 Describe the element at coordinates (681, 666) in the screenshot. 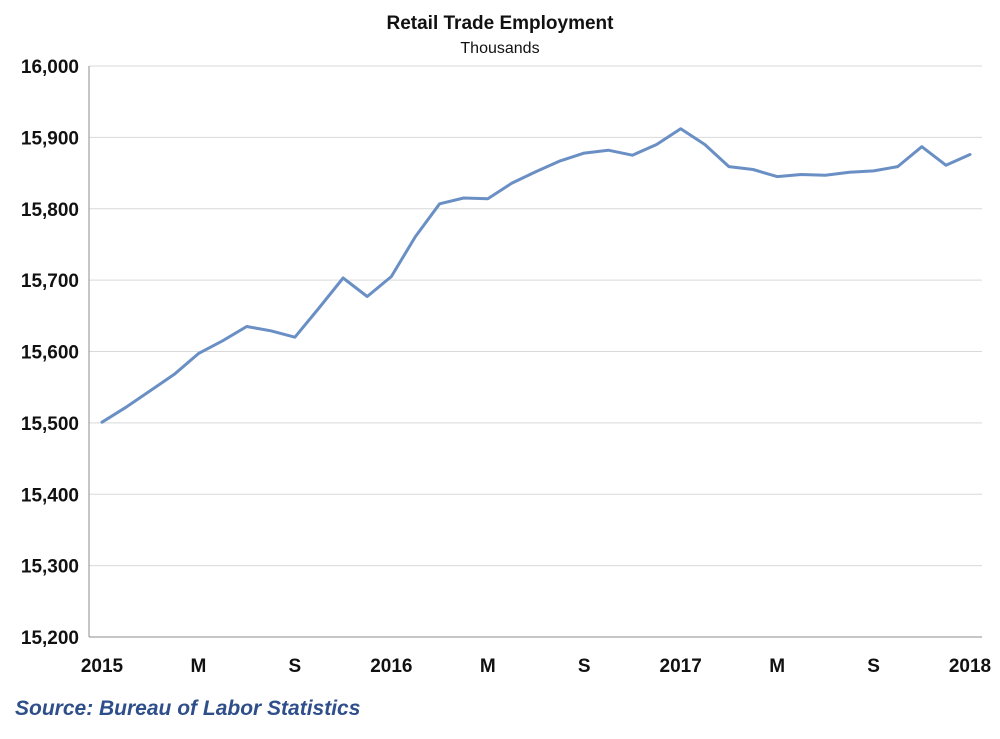

I see `x-tick-label: 2017` at that location.